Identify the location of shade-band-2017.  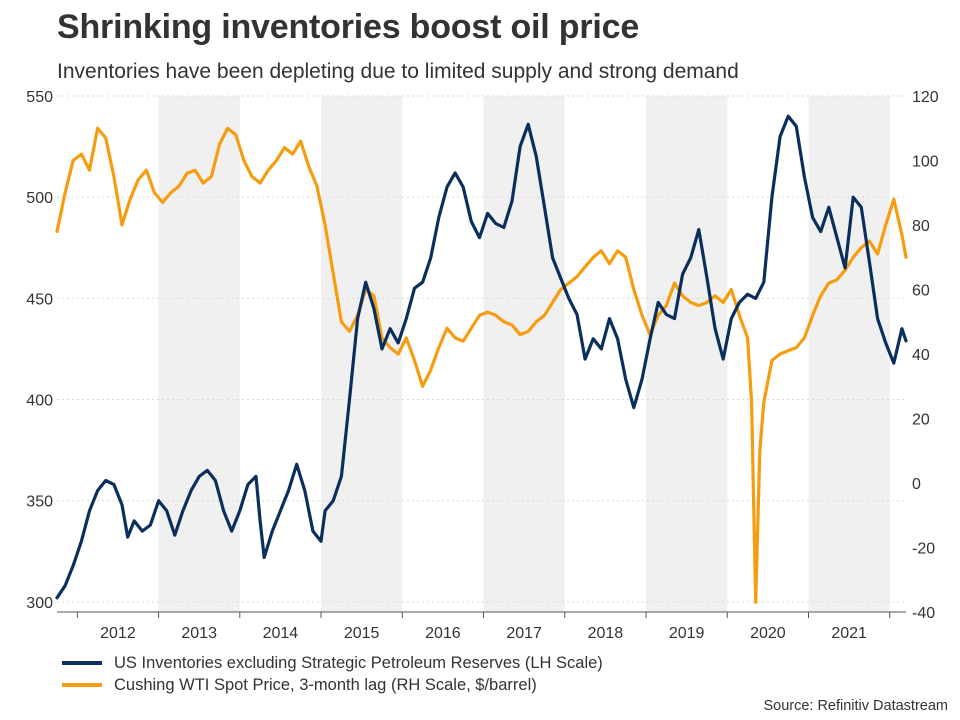
(524, 354).